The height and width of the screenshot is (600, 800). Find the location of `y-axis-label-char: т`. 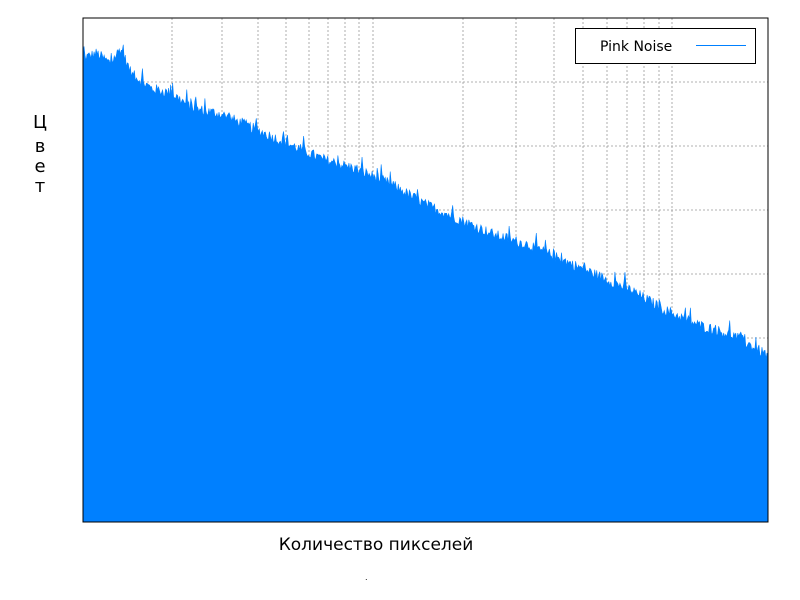

y-axis-label-char: т is located at coordinates (40, 186).